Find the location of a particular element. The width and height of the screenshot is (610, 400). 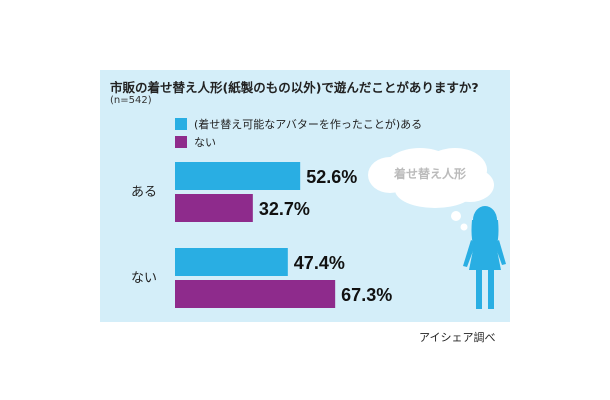

legend-swatch-series1 is located at coordinates (181, 124).